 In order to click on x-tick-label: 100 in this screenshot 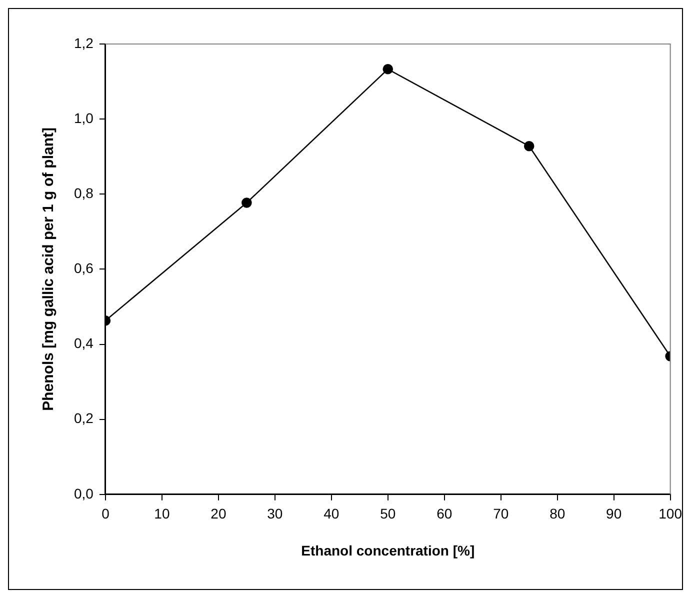, I will do `click(670, 514)`.